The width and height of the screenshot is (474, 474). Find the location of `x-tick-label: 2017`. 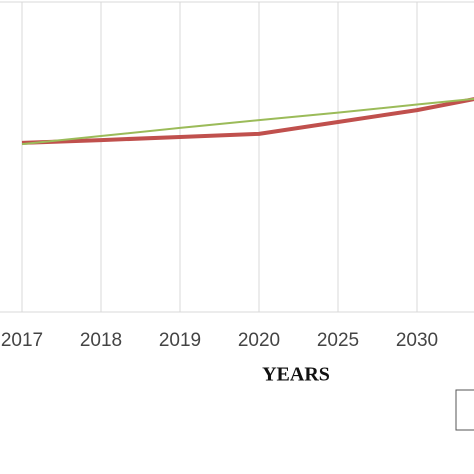

x-tick-label: 2017 is located at coordinates (22, 340).